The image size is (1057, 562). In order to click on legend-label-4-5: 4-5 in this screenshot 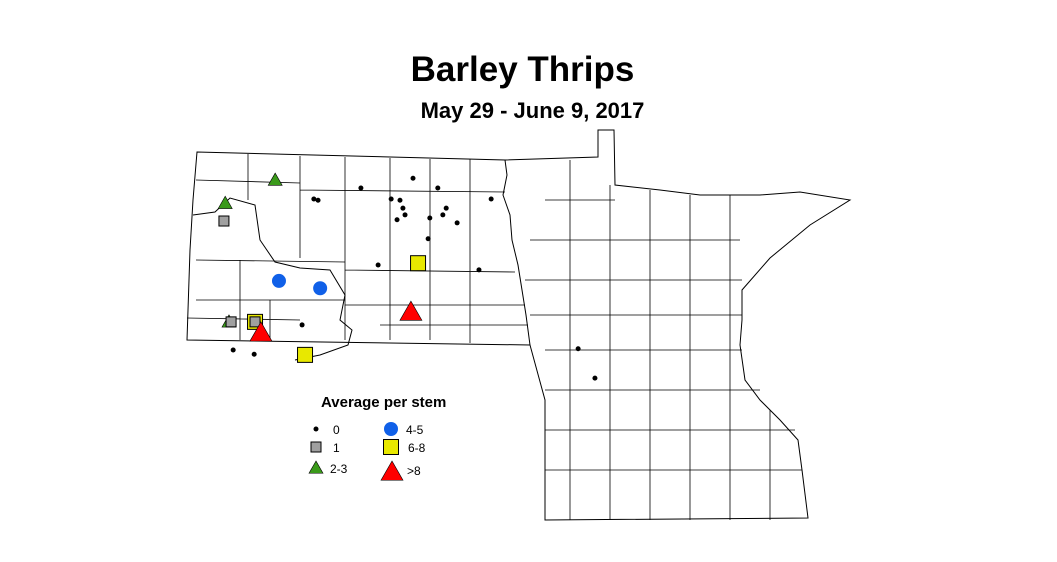, I will do `click(415, 430)`.